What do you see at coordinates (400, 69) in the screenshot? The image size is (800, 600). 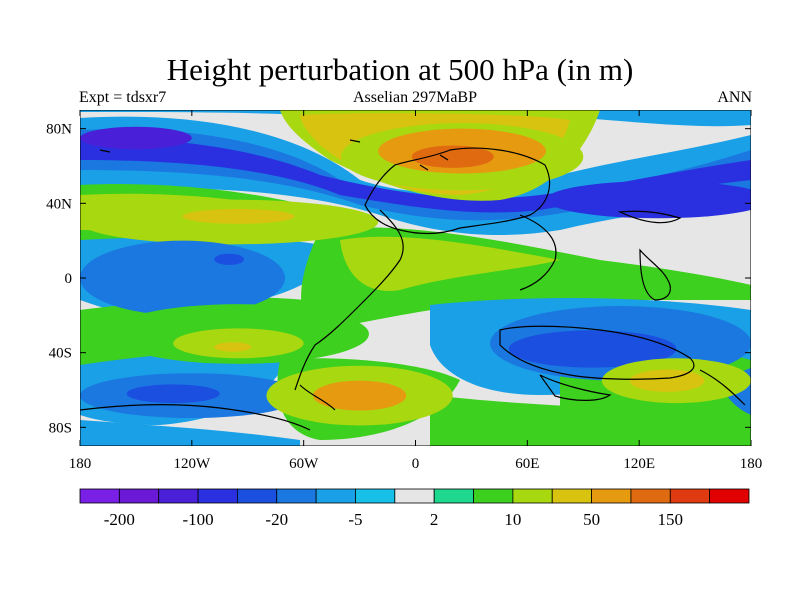 I see `map-title: Height perturbation at 500 hPa (in m)` at bounding box center [400, 69].